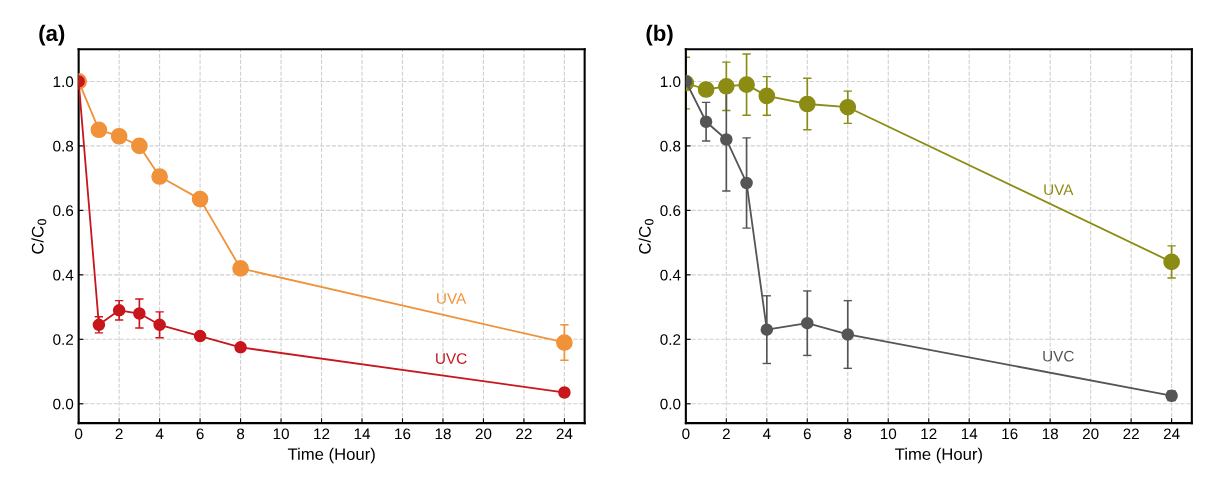 The height and width of the screenshot is (492, 1210). I want to click on chart-title: (a), so click(52, 35).